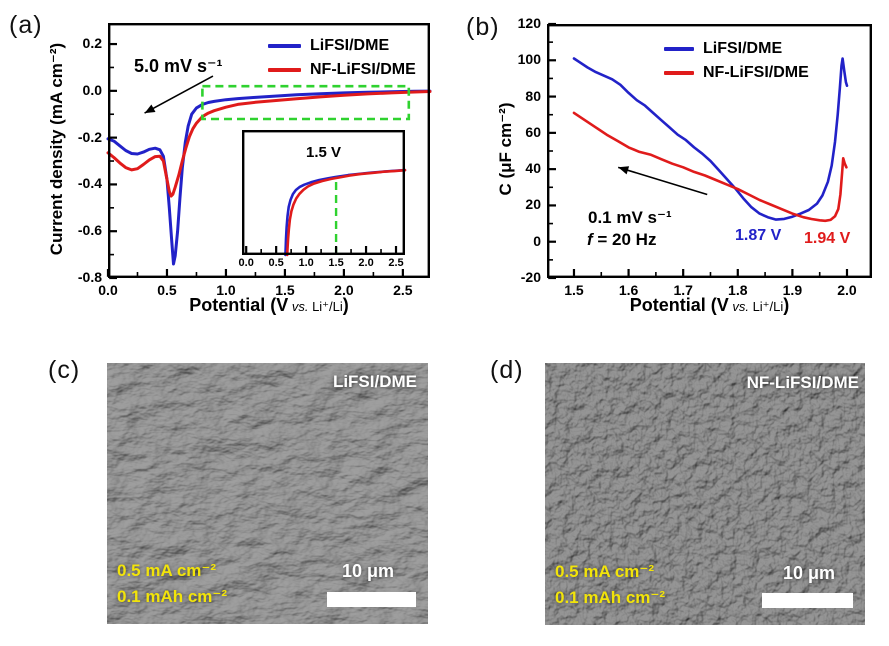 The width and height of the screenshot is (889, 646). Describe the element at coordinates (246, 263) in the screenshot. I see `chart-a-inset-x-tick-label: 0.0` at that location.